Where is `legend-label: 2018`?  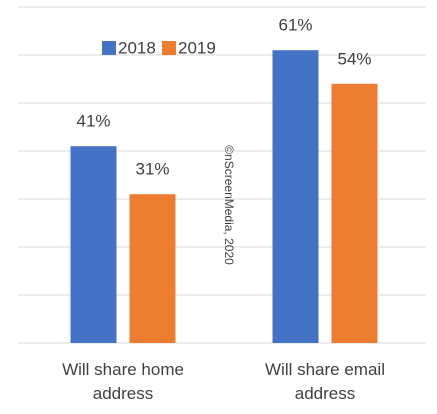
legend-label: 2018 is located at coordinates (137, 47).